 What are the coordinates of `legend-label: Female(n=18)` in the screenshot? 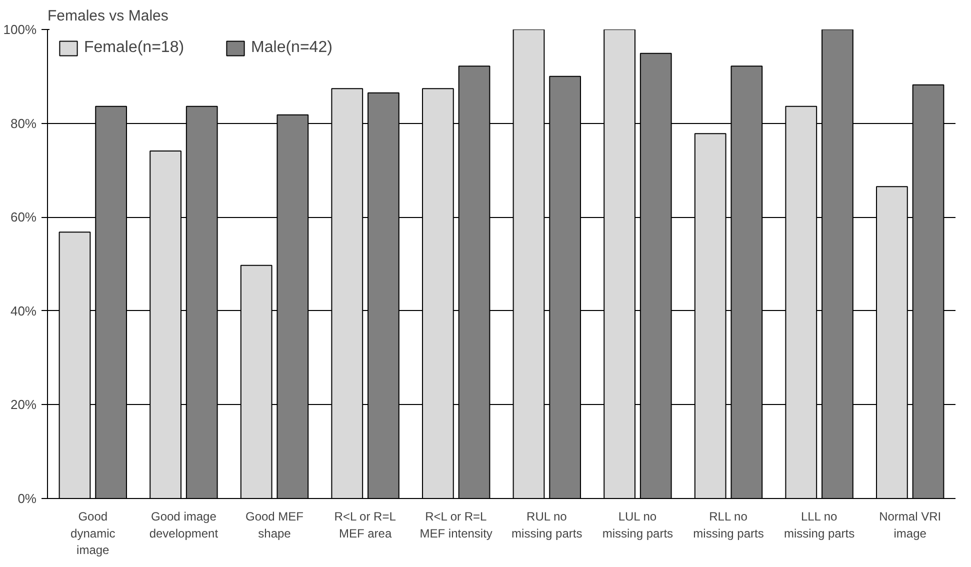 It's located at (134, 48).